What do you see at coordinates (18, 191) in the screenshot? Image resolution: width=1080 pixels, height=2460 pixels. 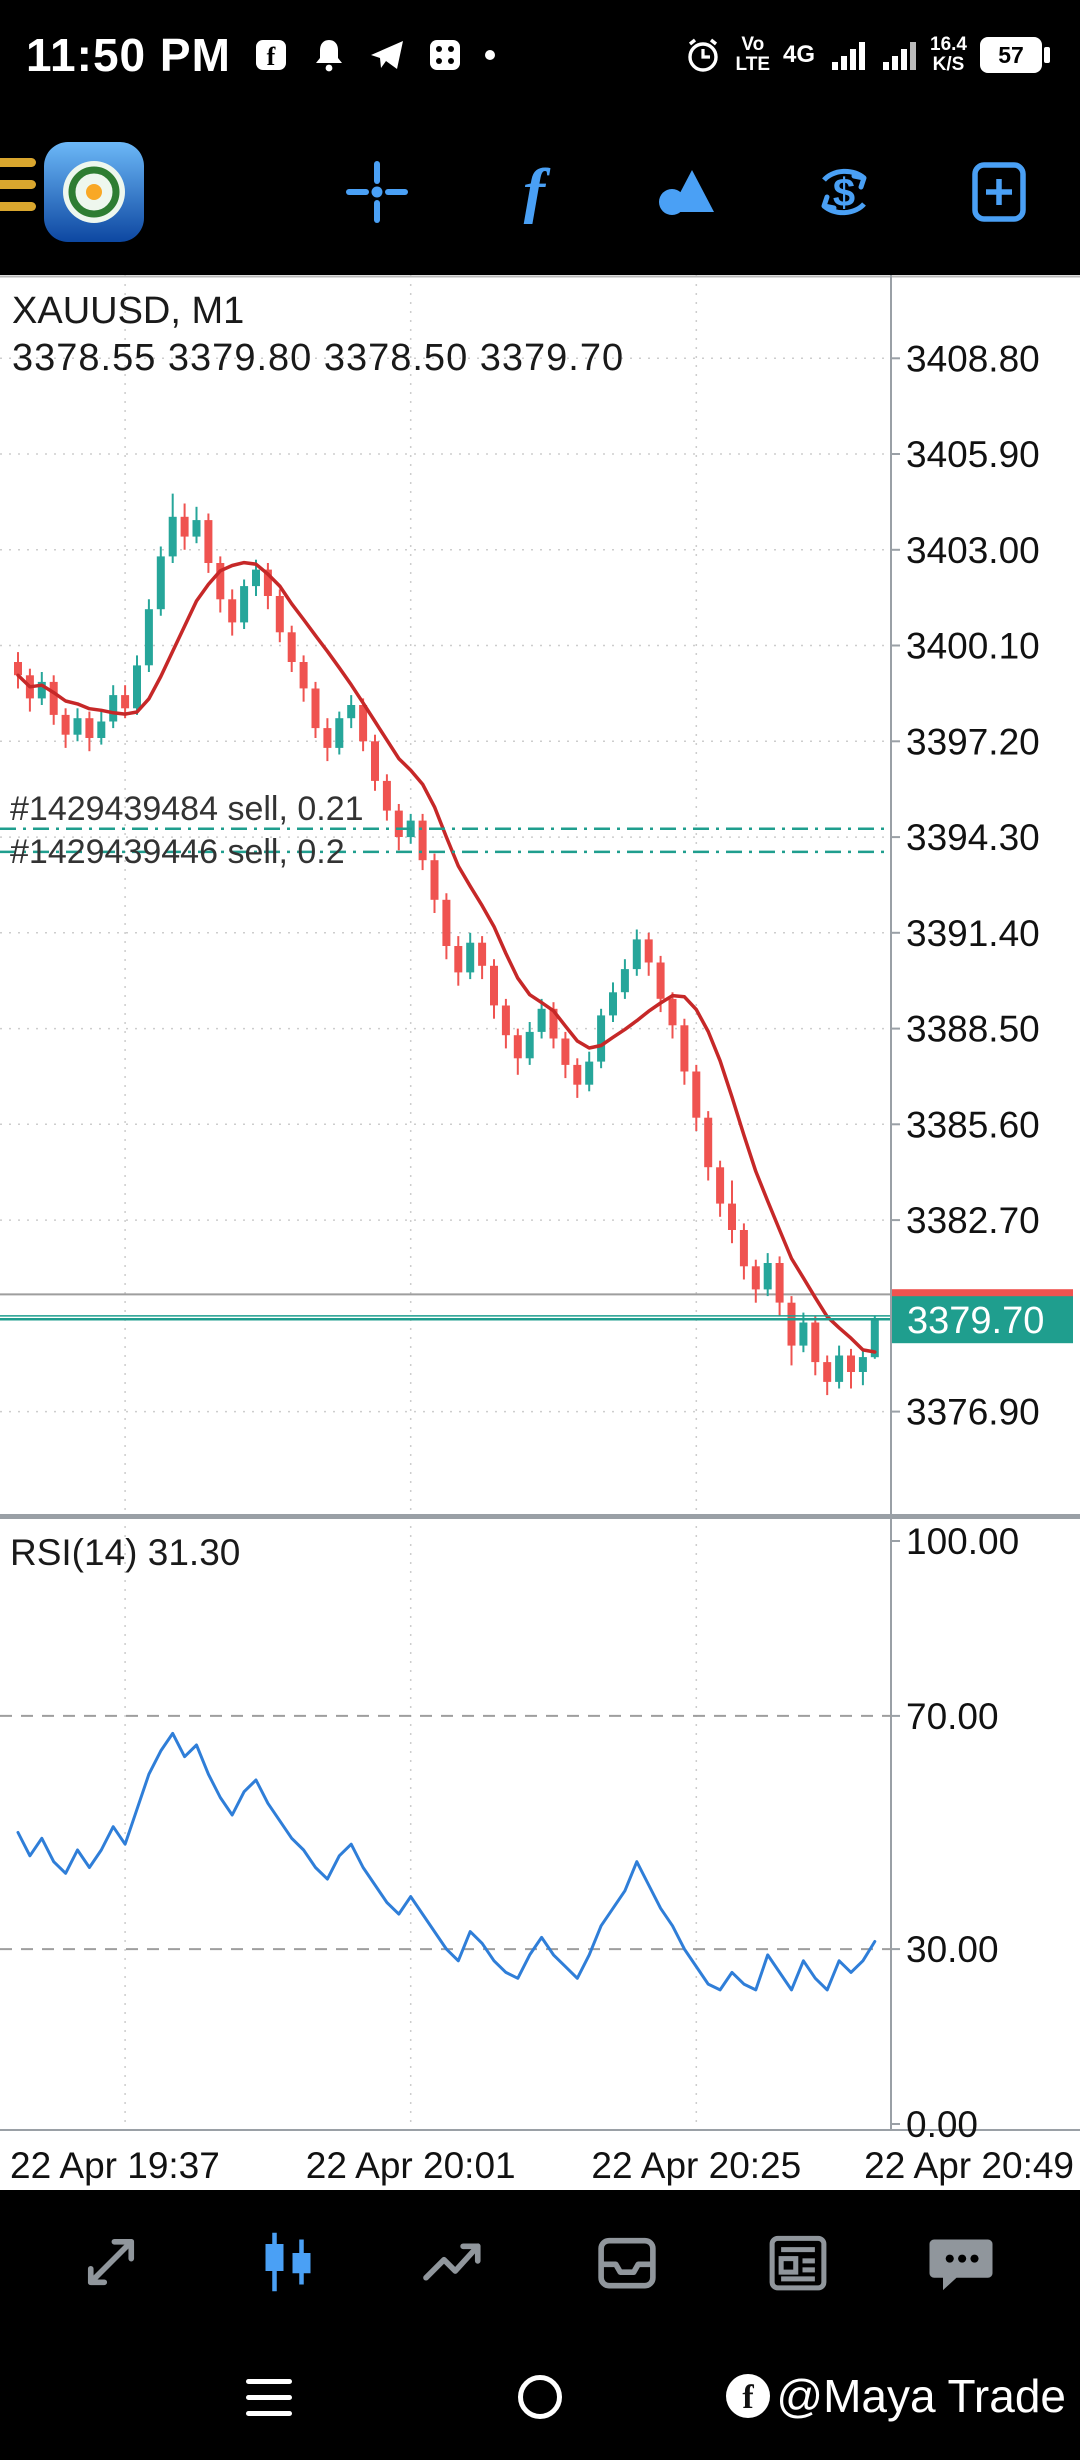 I see `menu-icon` at bounding box center [18, 191].